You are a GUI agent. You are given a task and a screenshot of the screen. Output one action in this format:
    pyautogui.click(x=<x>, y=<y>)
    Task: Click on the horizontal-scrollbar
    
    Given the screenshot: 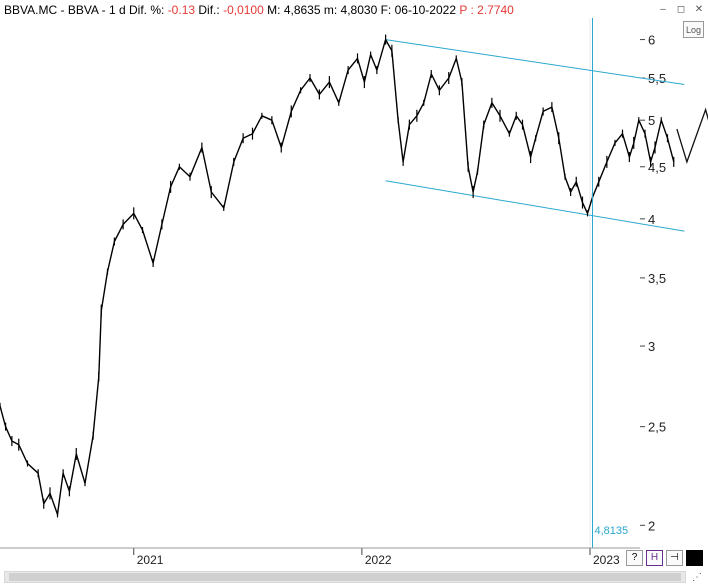 What is the action you would take?
    pyautogui.click(x=345, y=577)
    